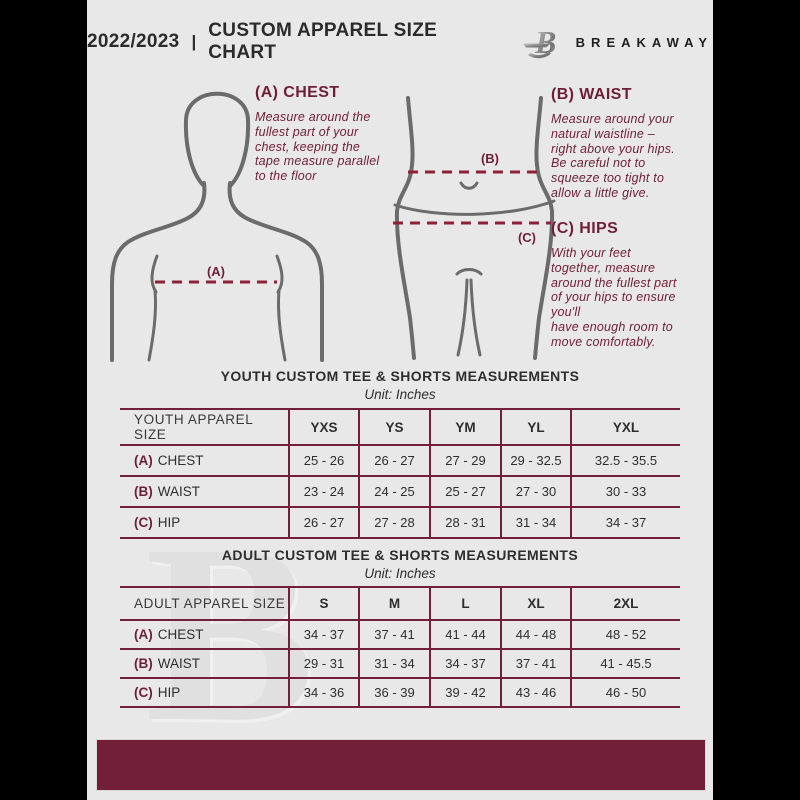  I want to click on adult-size-col: 2XL, so click(625, 603).